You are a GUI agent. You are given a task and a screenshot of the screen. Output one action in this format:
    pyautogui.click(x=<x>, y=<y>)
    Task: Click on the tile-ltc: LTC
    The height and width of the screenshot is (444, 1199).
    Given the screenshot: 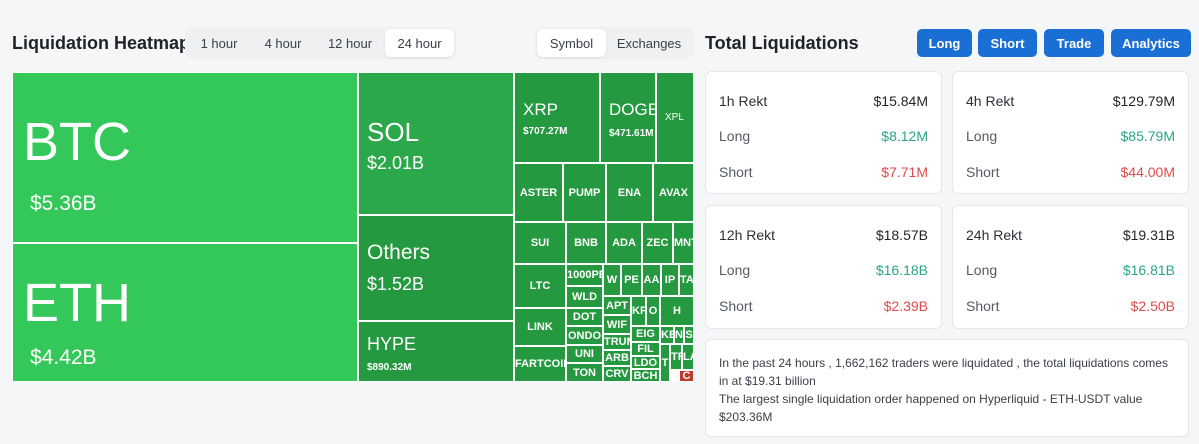 What is the action you would take?
    pyautogui.click(x=540, y=286)
    